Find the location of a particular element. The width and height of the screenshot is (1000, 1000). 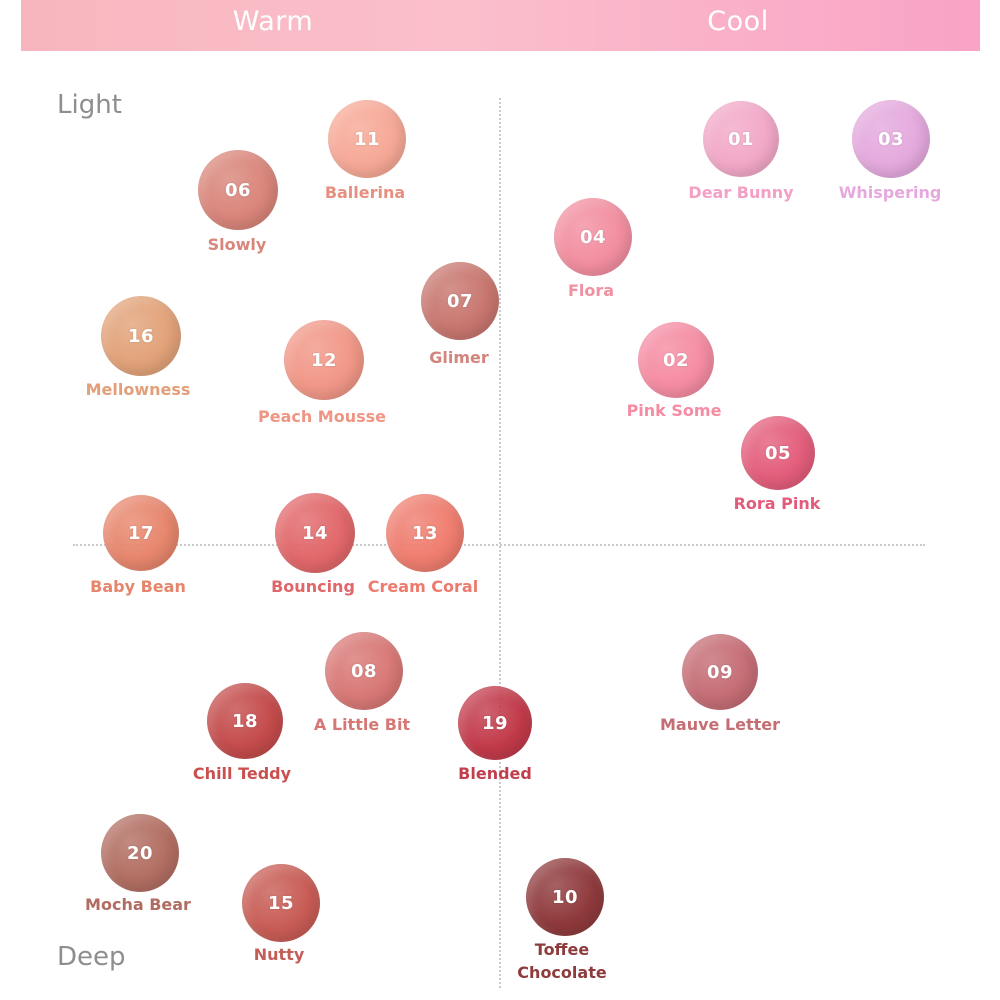

shade-number: 09 is located at coordinates (720, 672).